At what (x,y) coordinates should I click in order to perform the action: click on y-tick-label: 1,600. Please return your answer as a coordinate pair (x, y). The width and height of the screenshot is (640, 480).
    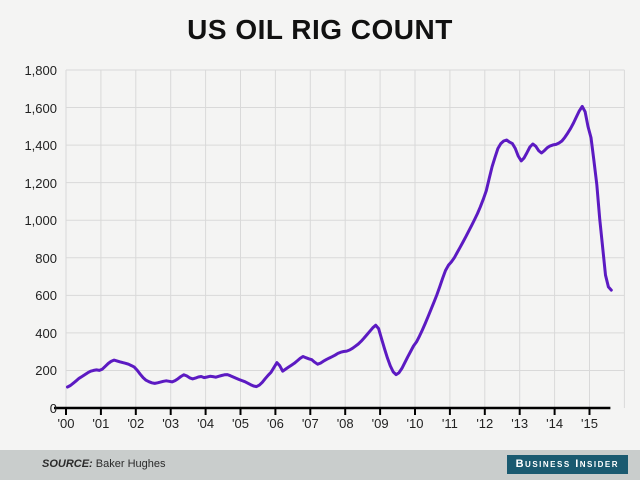
    Looking at the image, I should click on (40, 108).